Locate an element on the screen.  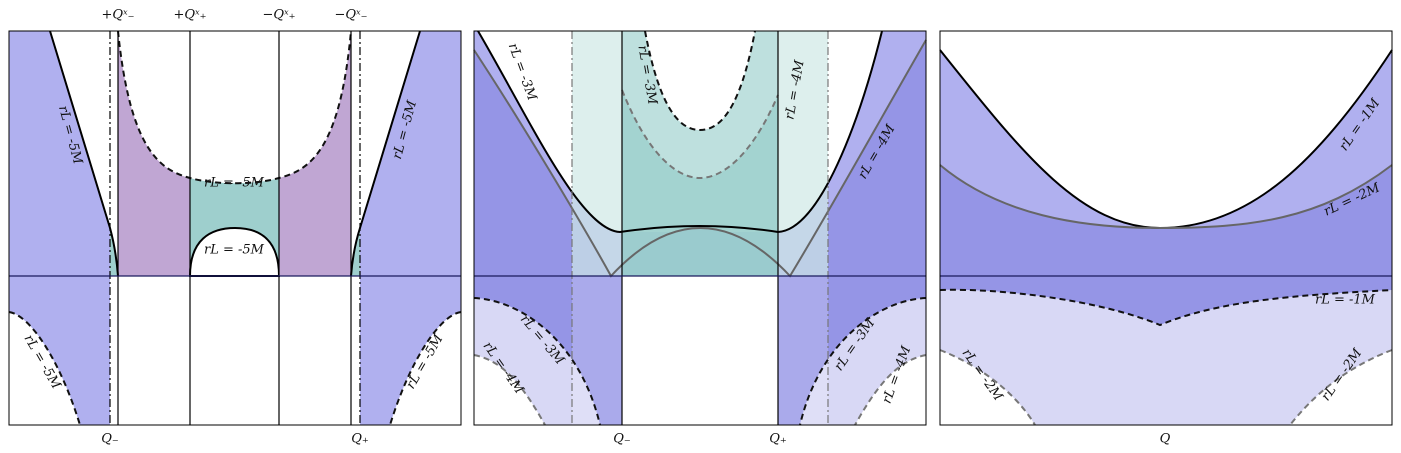
top-label: +Qˣ₊ is located at coordinates (189, 15).